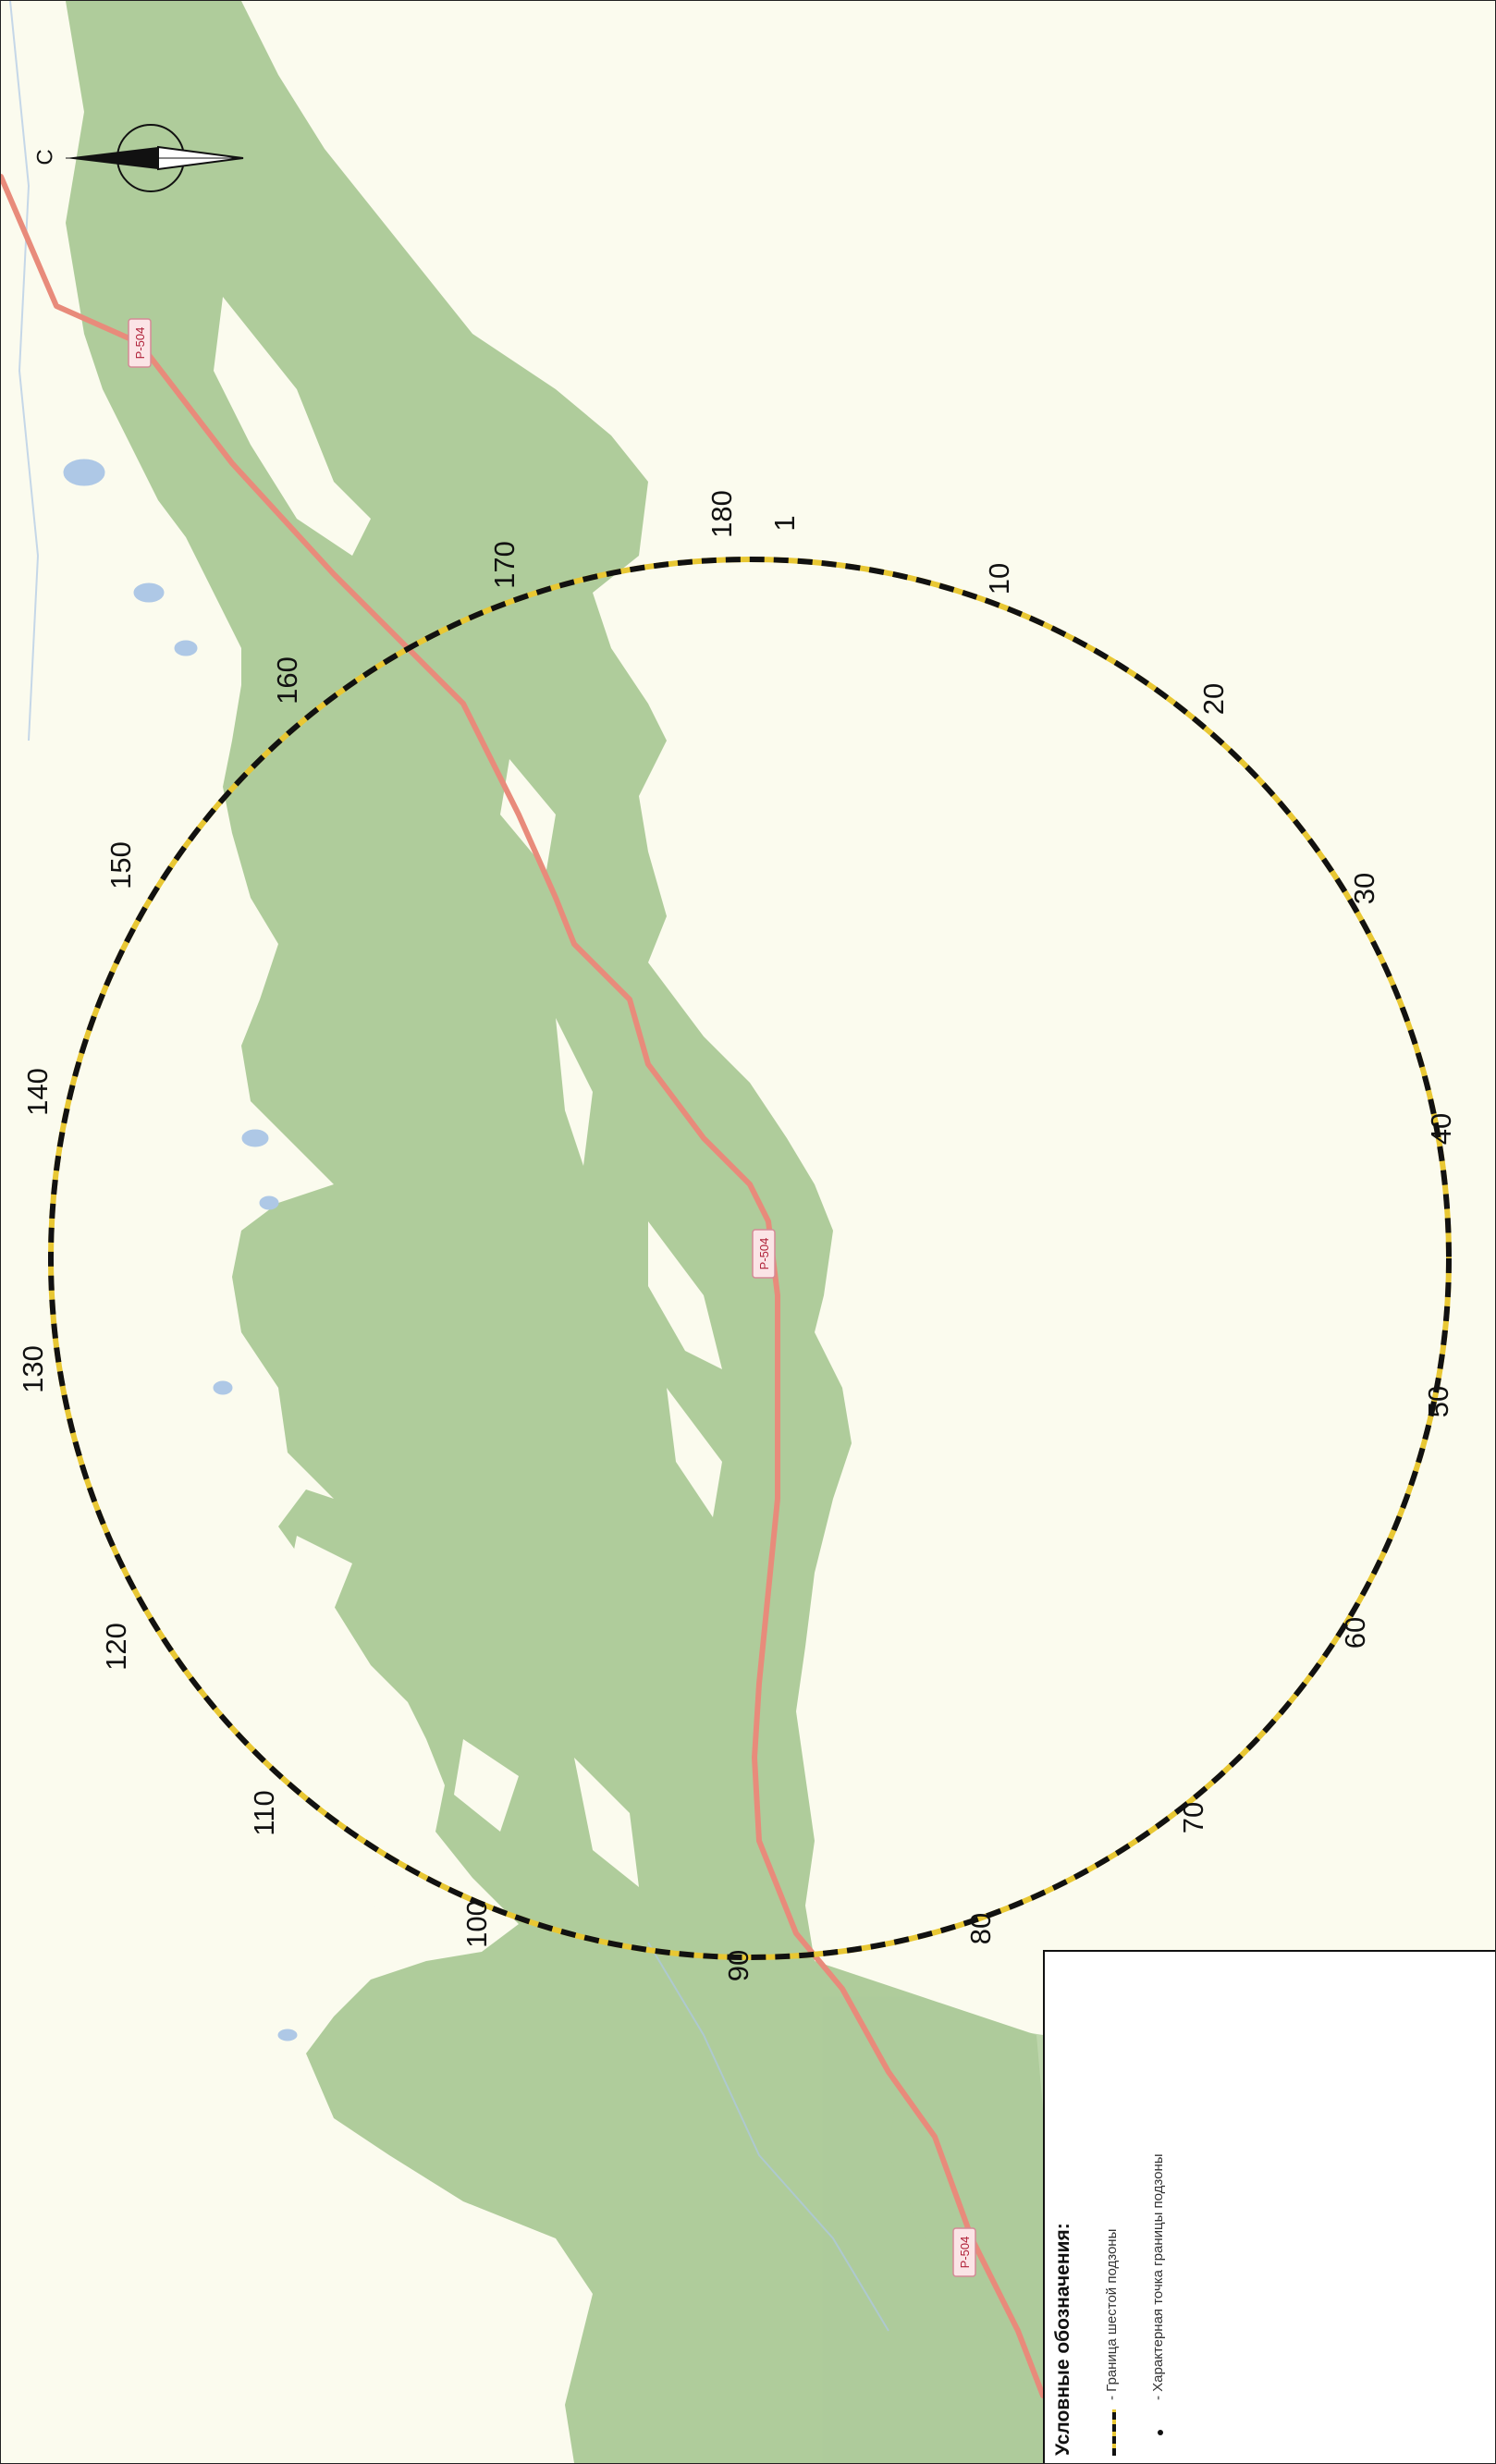 This screenshot has width=1496, height=2464. What do you see at coordinates (721, 514) in the screenshot?
I see `boundary-point-label: 180` at bounding box center [721, 514].